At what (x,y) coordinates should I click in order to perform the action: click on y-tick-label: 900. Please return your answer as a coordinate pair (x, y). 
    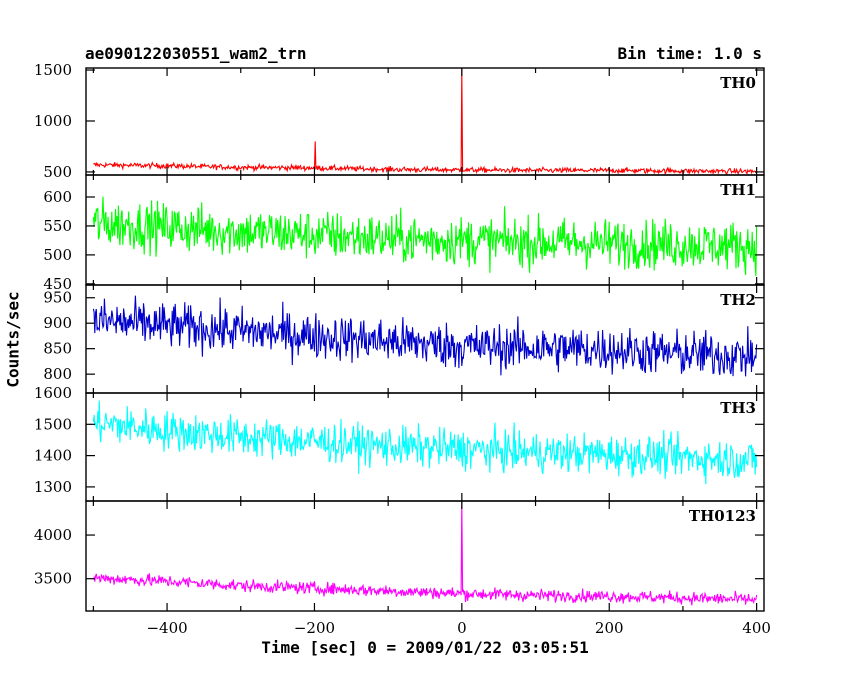
    Looking at the image, I should click on (57, 323).